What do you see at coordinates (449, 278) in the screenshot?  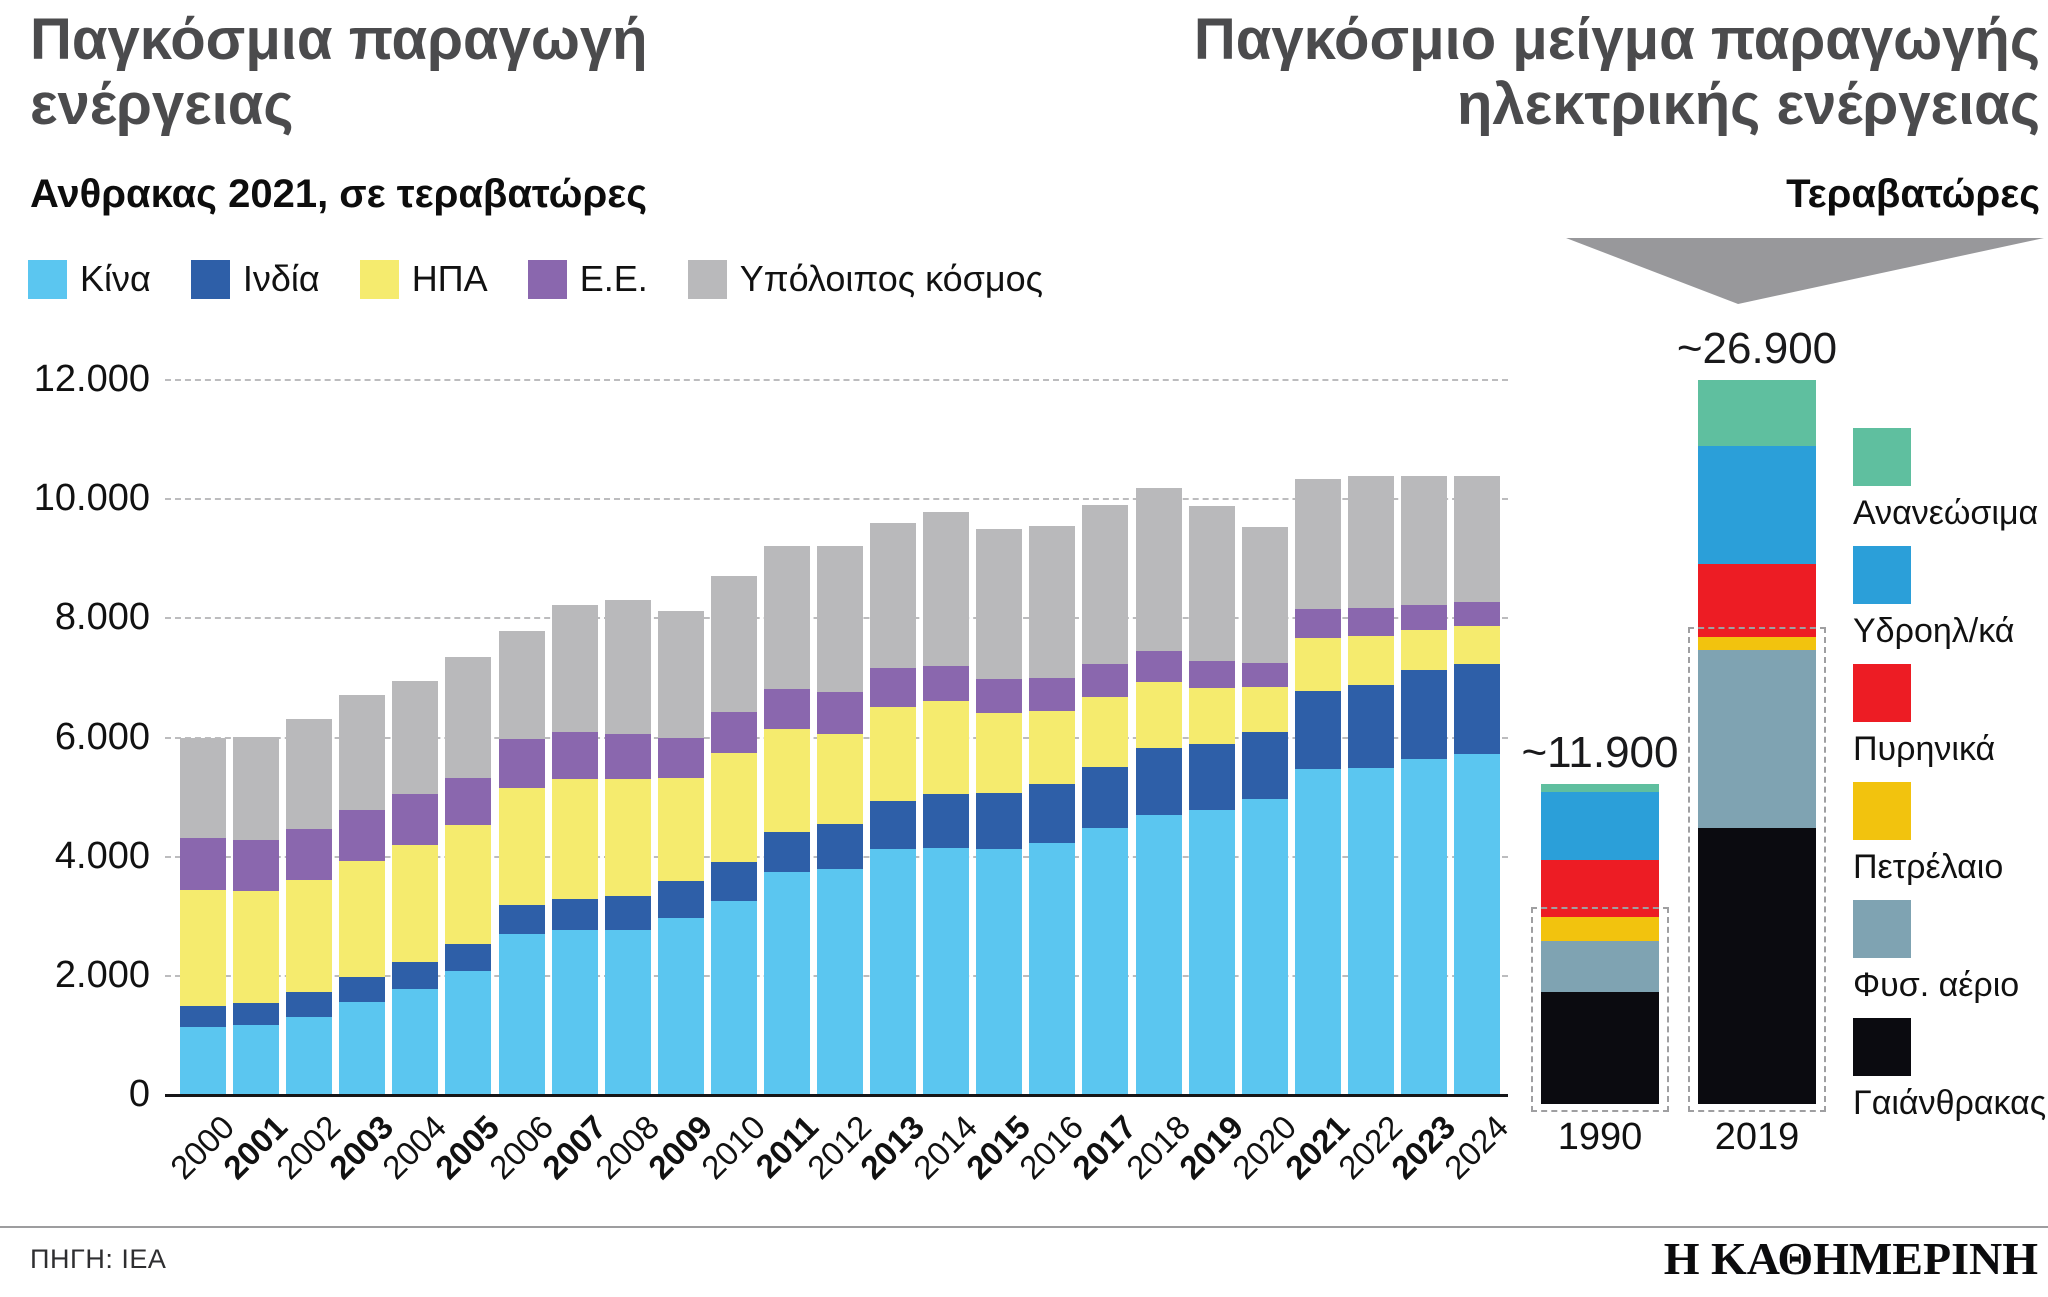 I see `legend-label-usa: ΗΠΑ` at bounding box center [449, 278].